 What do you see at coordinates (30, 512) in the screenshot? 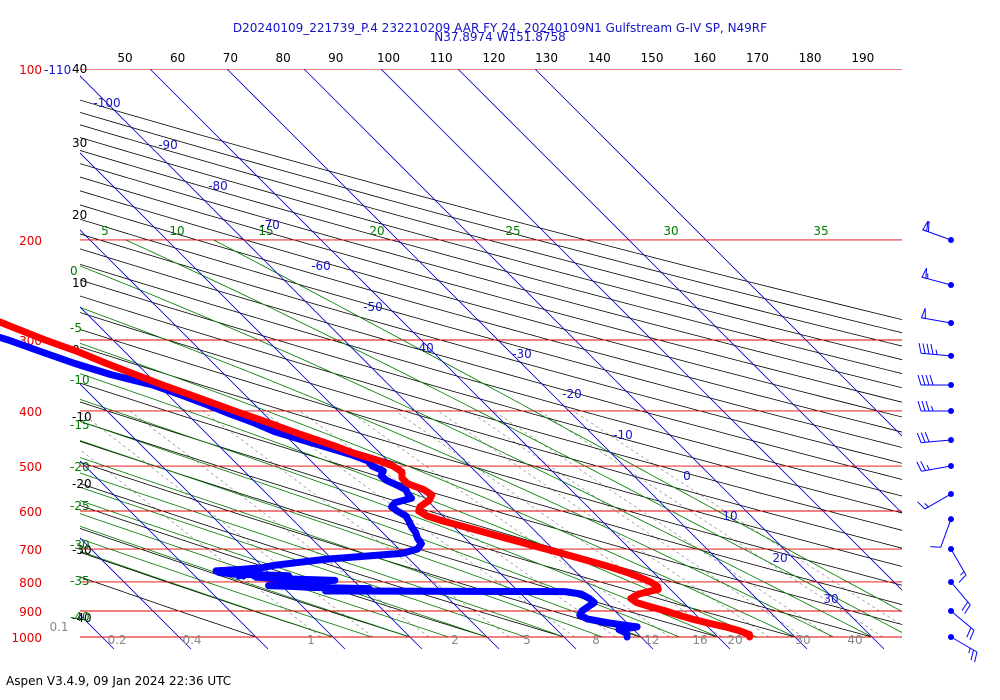
I see `pressure-tick-label: 600` at bounding box center [30, 512].